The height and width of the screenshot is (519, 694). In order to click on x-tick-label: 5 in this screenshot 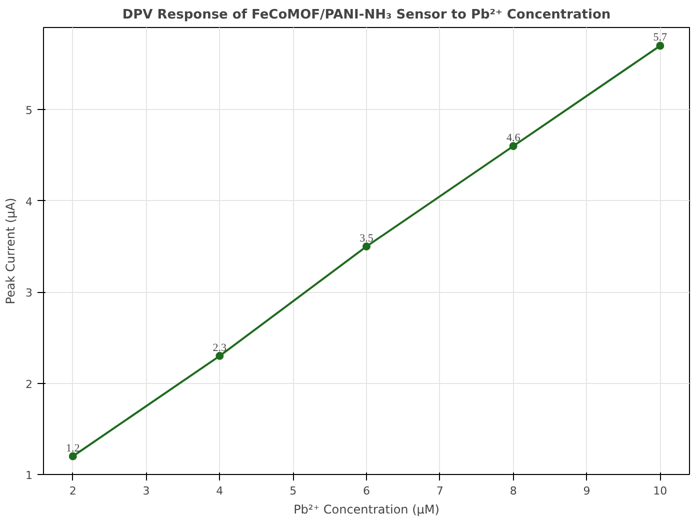, I will do `click(293, 491)`.